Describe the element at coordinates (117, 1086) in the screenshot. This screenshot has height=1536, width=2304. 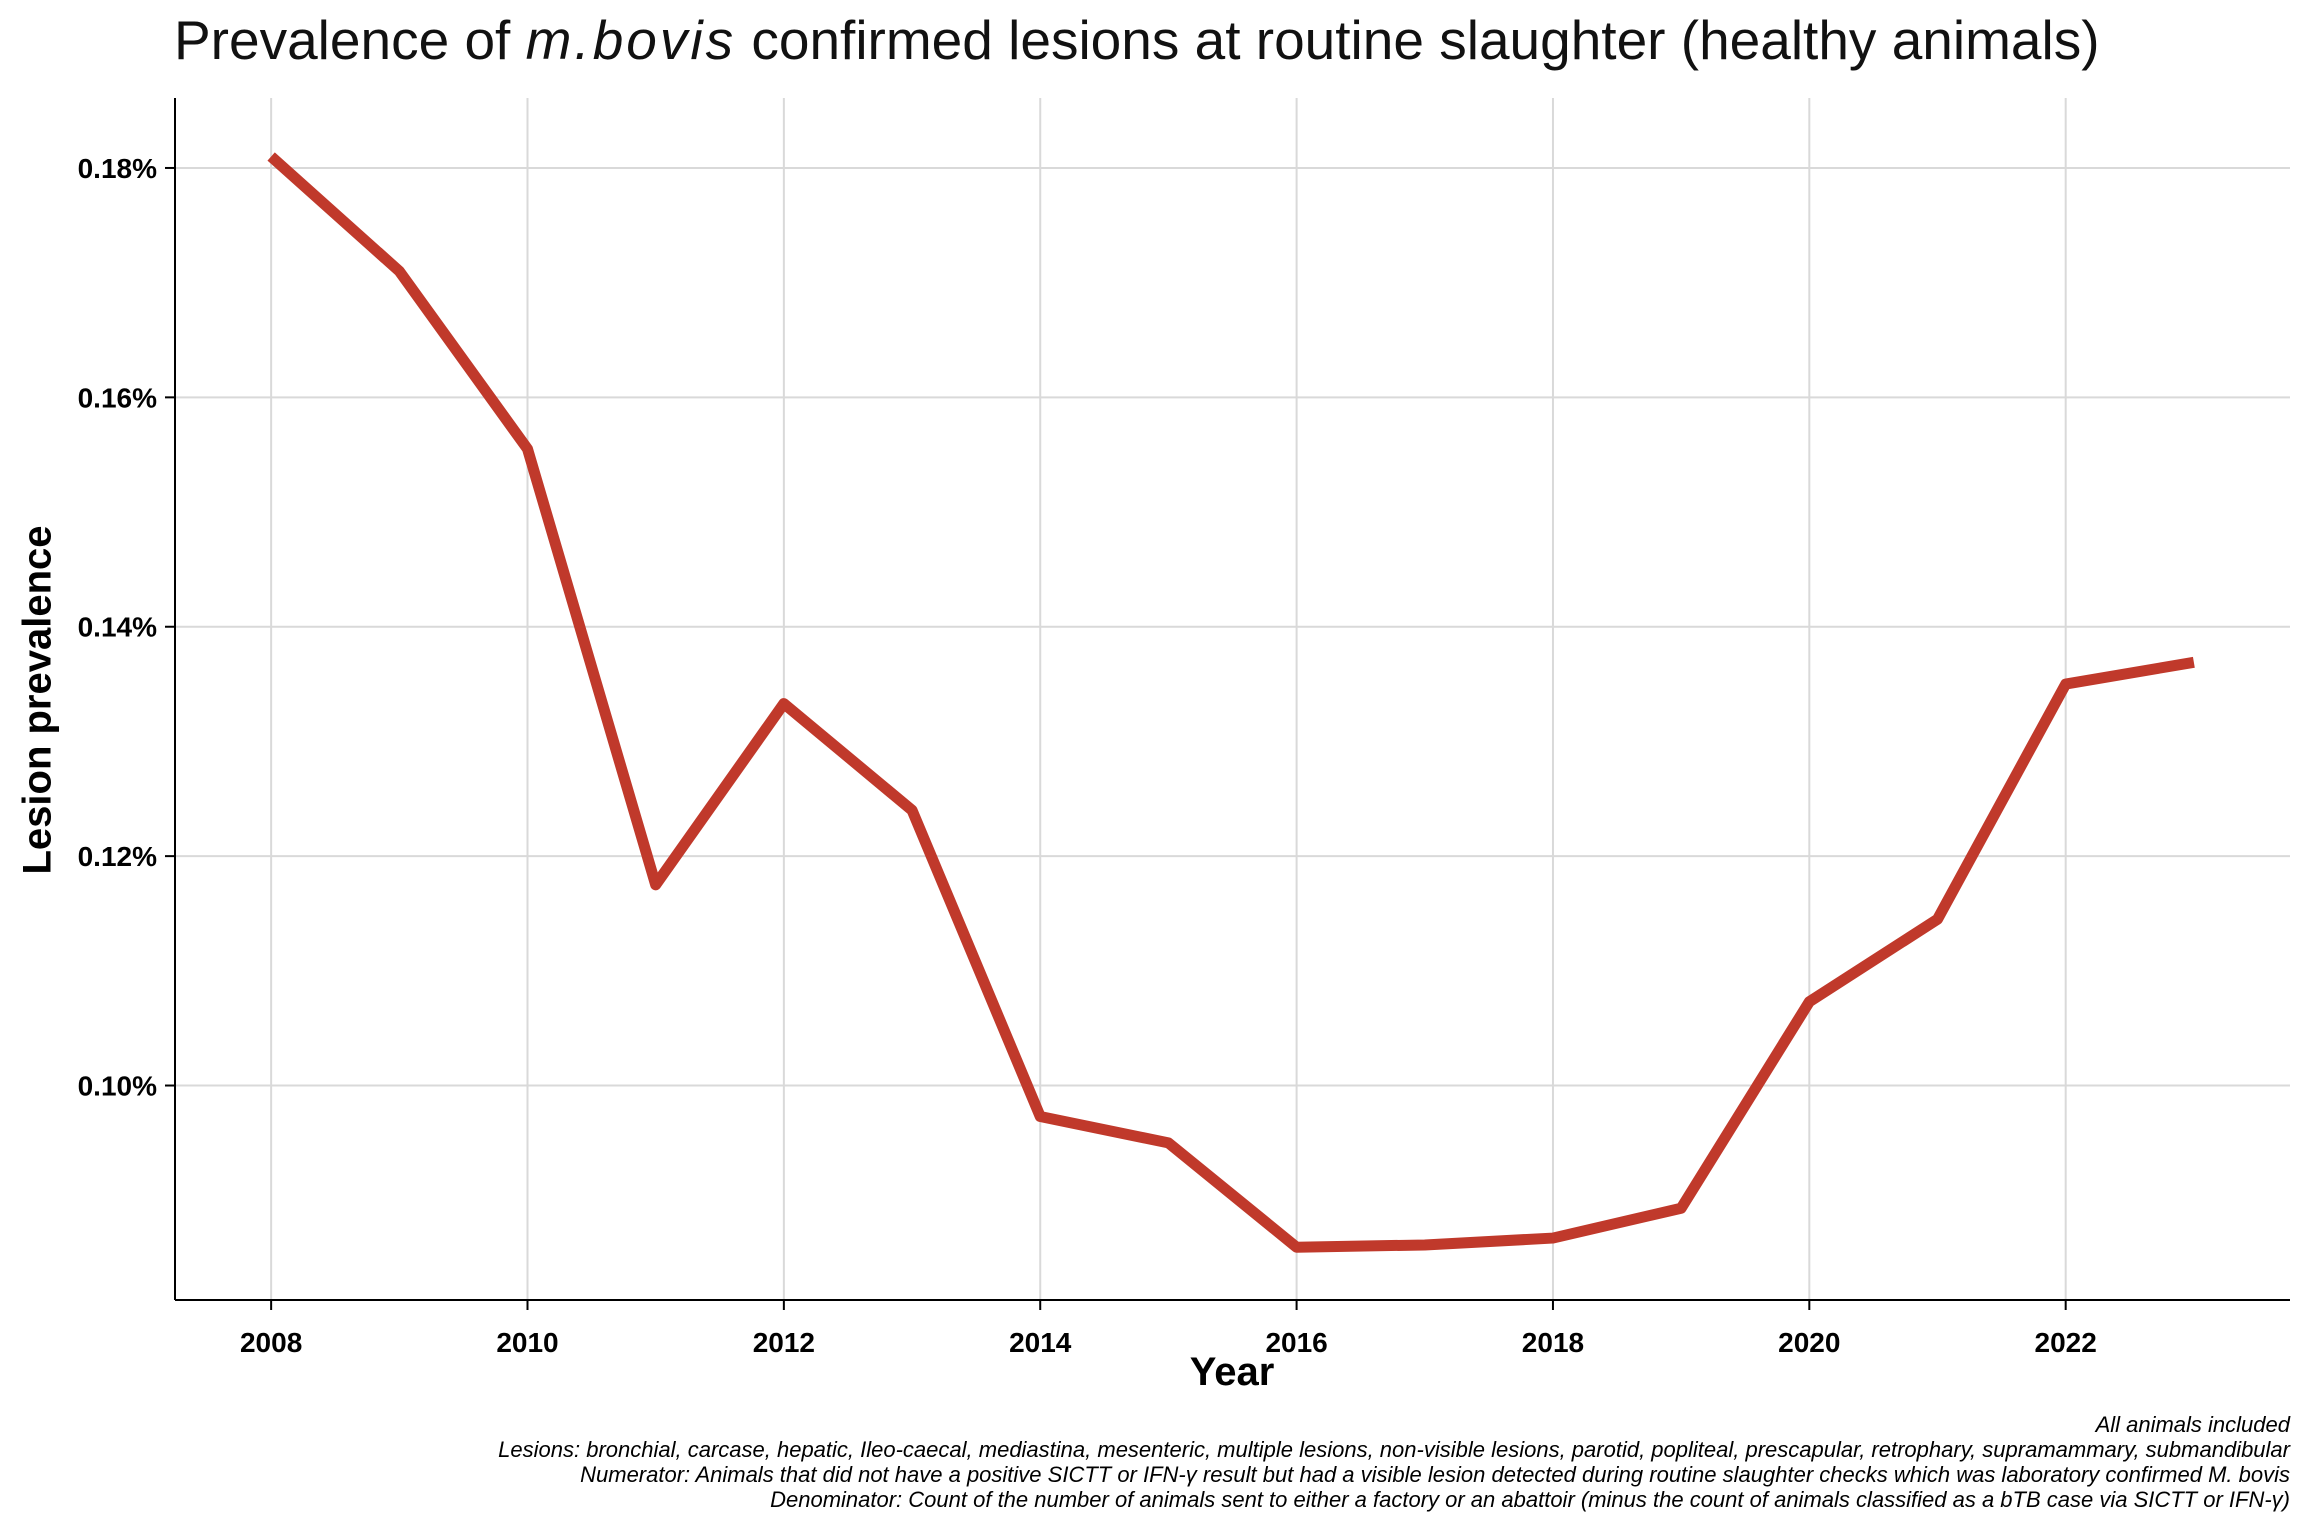
I see `y-tick-label: 0.10%` at that location.